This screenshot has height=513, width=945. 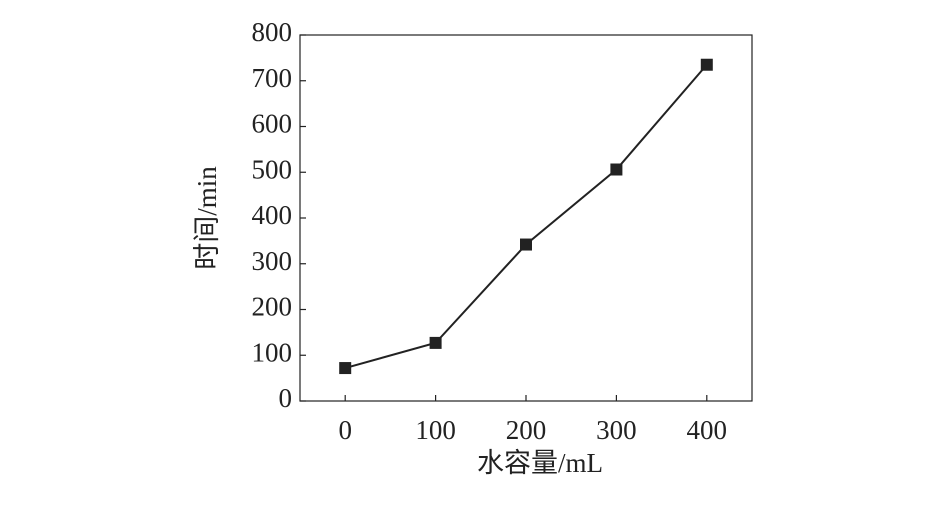 What do you see at coordinates (435, 430) in the screenshot?
I see `x-tick-label: 100` at bounding box center [435, 430].